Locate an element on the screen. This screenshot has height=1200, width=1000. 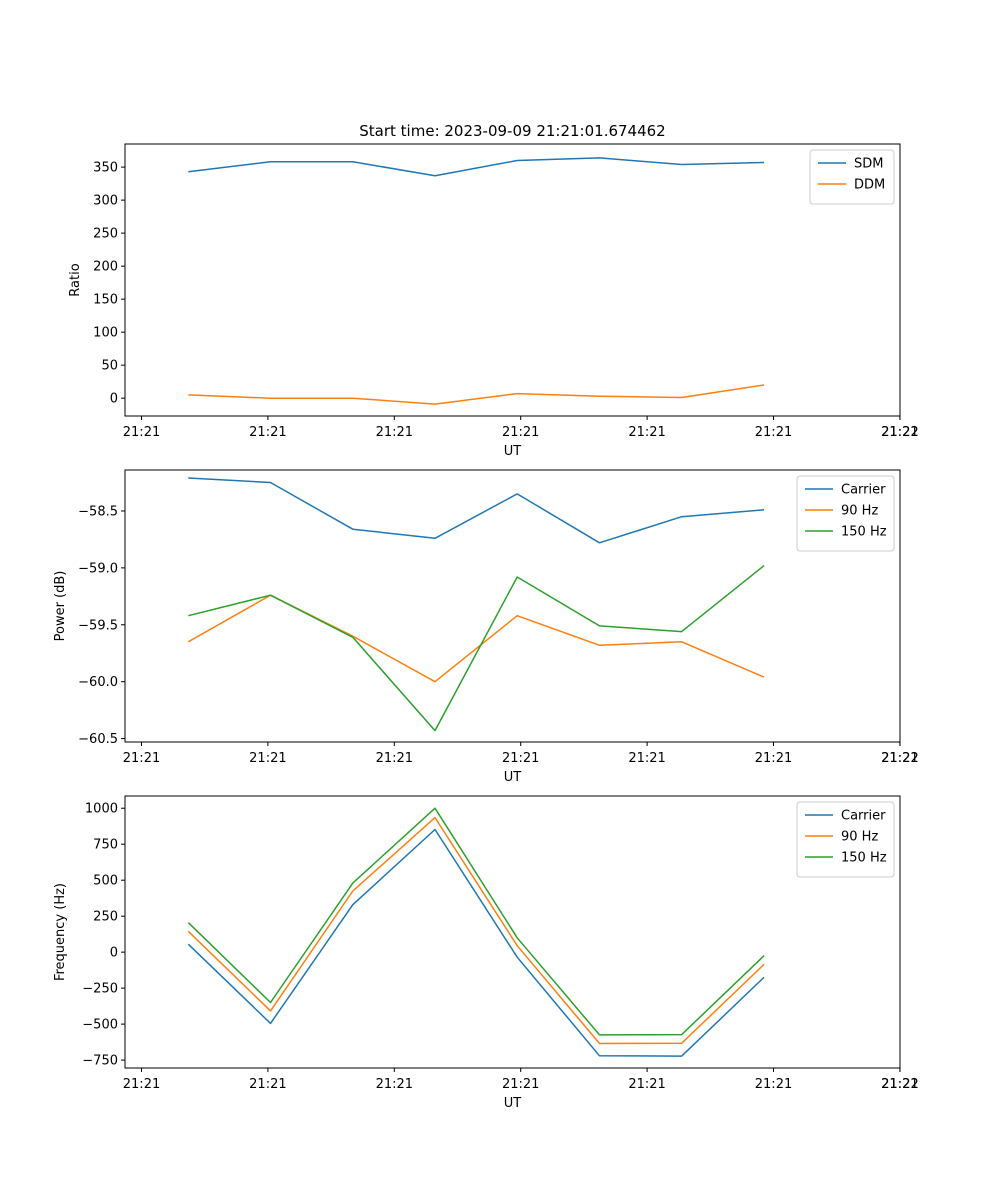
chart-1-legend: SDM DDM is located at coordinates (852, 177).